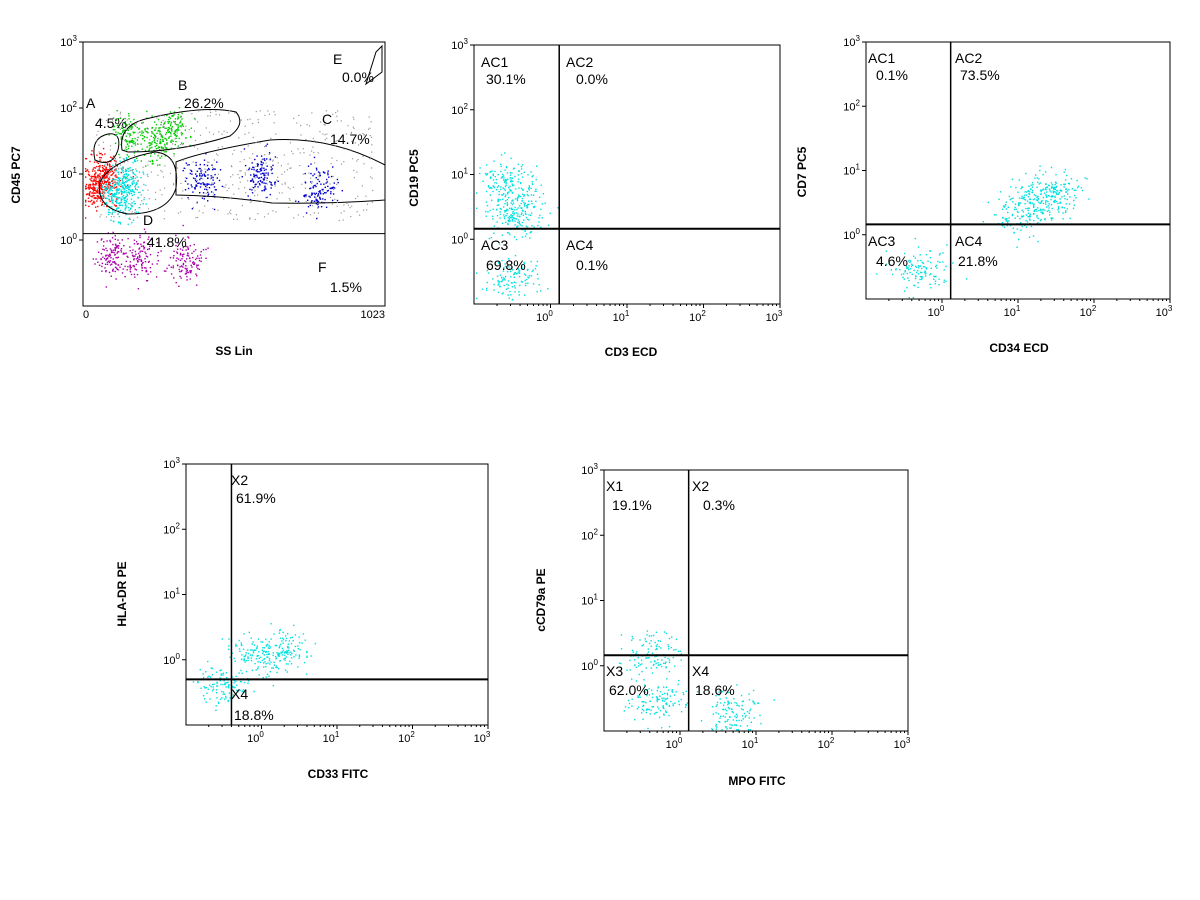  I want to click on gate-percent: 1.5%, so click(346, 287).